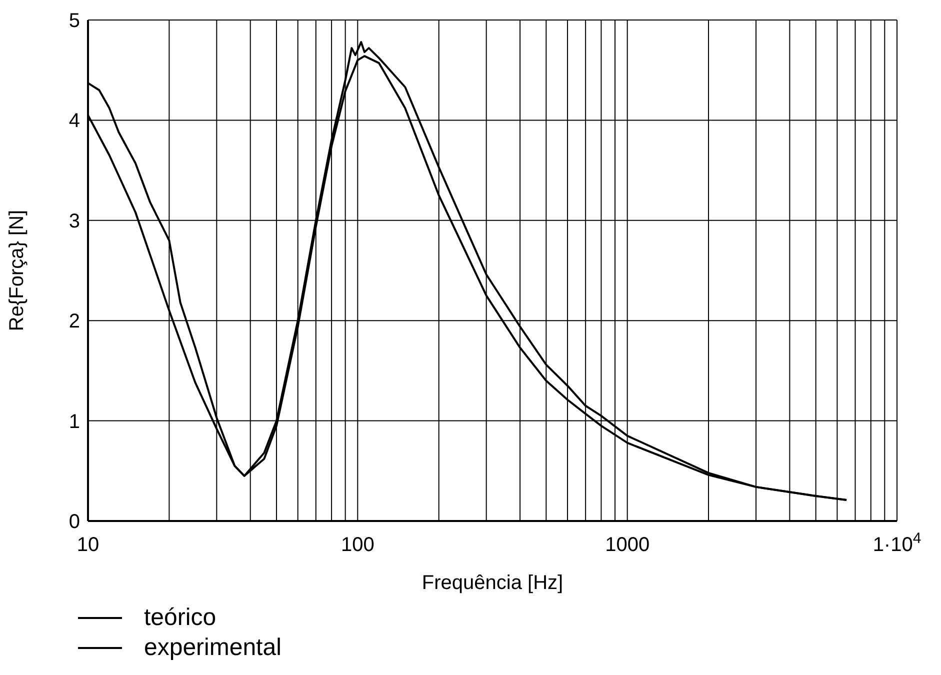 This screenshot has width=941, height=675. I want to click on x-axis-title: Frequência [Hz], so click(493, 583).